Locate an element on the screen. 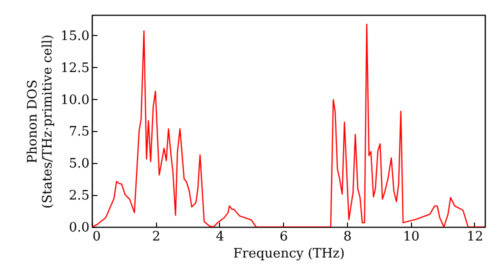 This screenshot has width=500, height=280. y-tick-label: 15.0 is located at coordinates (75, 36).